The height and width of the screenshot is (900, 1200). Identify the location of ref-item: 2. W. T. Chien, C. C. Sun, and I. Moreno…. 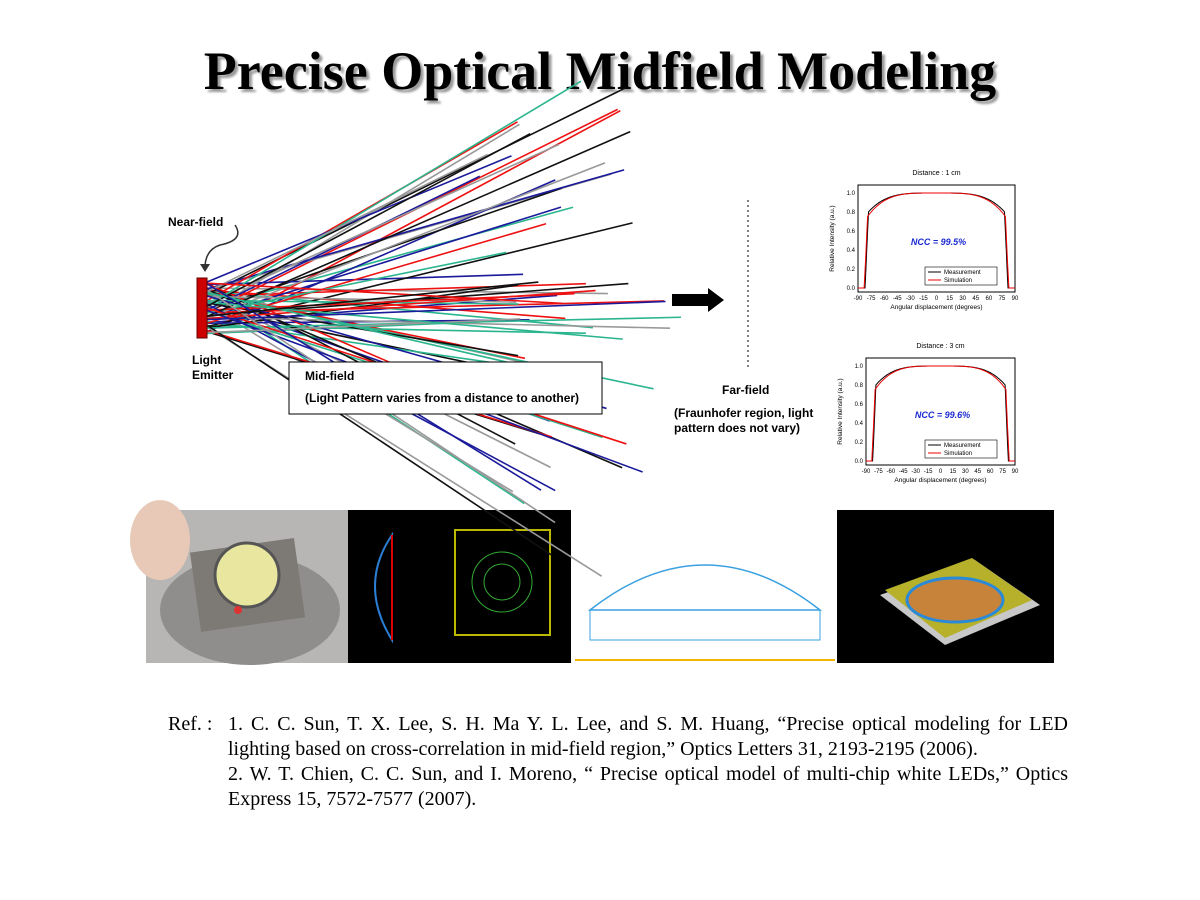
(648, 786).